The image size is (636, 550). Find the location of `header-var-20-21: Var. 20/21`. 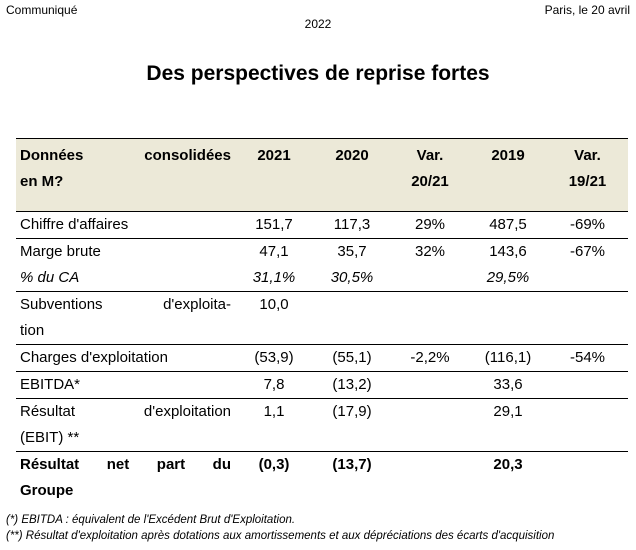

header-var-20-21: Var. 20/21 is located at coordinates (430, 175).